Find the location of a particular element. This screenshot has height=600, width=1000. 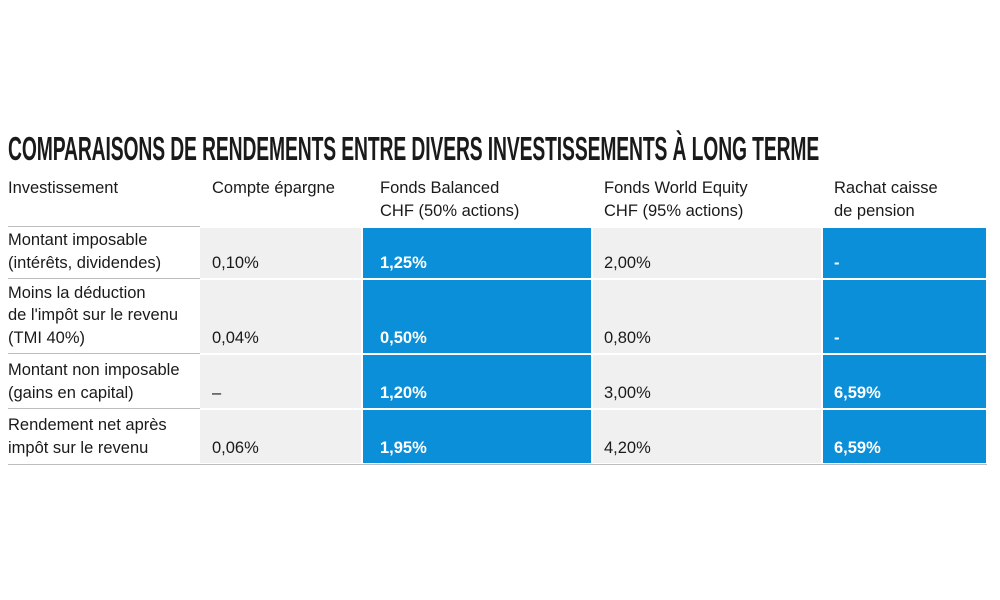

text-line: Montant imposable is located at coordinates (78, 240).